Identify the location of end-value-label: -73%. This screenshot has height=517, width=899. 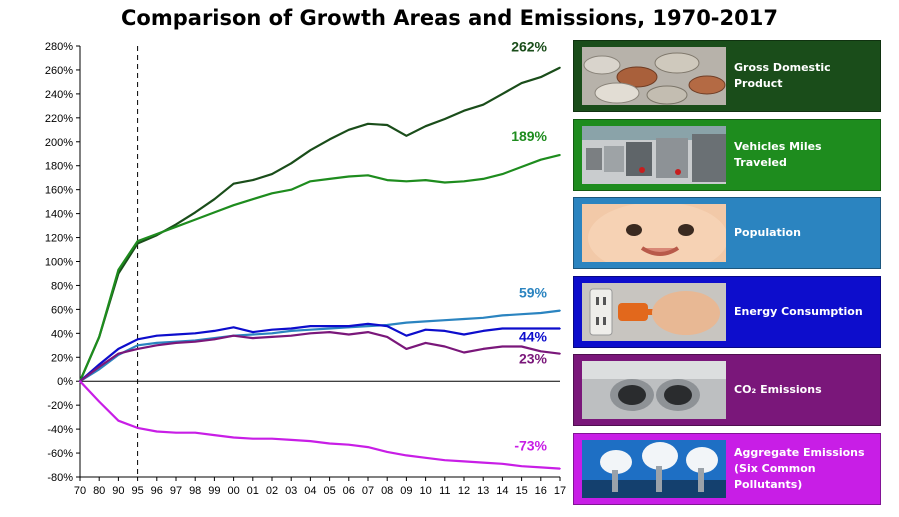
(530, 446).